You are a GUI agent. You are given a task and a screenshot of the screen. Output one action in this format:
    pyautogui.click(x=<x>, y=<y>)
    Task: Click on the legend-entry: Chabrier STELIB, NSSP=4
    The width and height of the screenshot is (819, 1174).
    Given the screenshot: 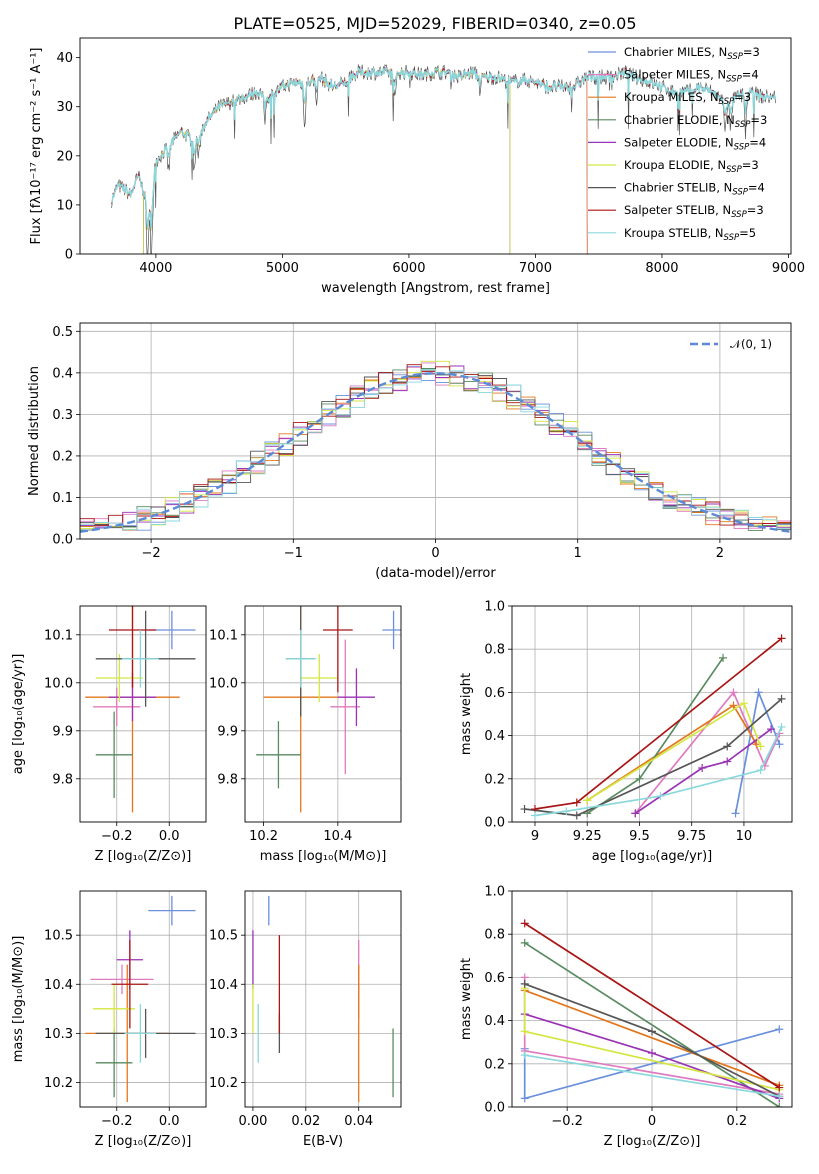 What is the action you would take?
    pyautogui.click(x=694, y=189)
    